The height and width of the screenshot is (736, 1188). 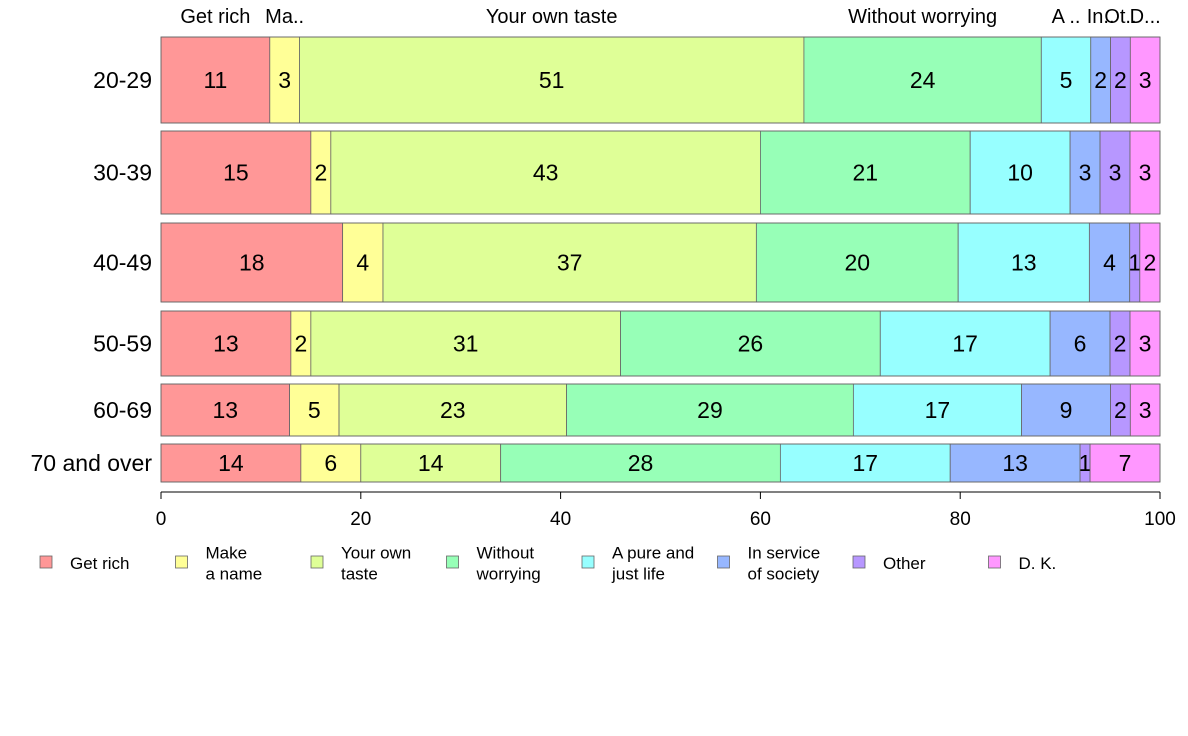 I want to click on data-label-in-service-of-society-30-39: 3, so click(x=1085, y=173).